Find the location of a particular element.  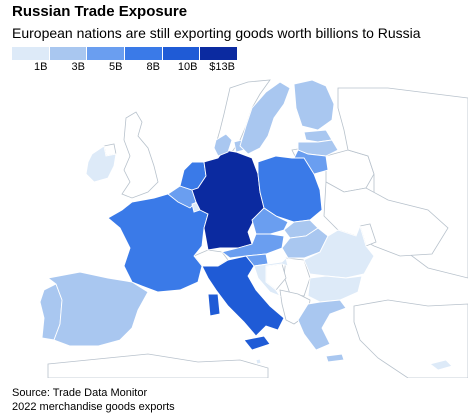

source-line: Source: Trade Data Monitor is located at coordinates (80, 393).